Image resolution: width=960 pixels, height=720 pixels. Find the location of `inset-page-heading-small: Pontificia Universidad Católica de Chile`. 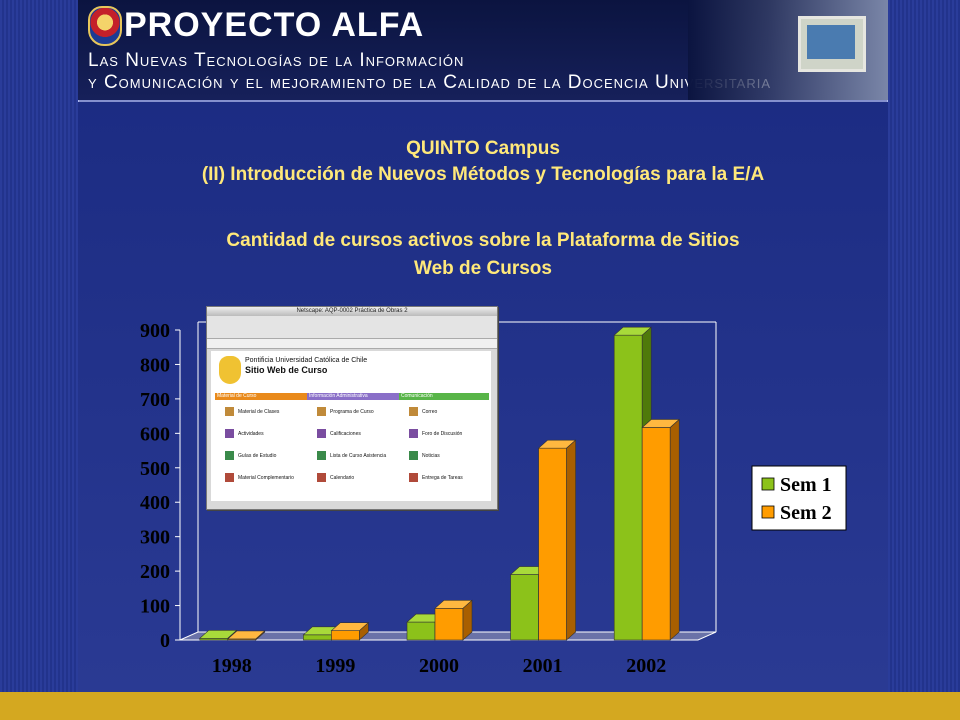

inset-page-heading-small: Pontificia Universidad Católica de Chile is located at coordinates (306, 360).